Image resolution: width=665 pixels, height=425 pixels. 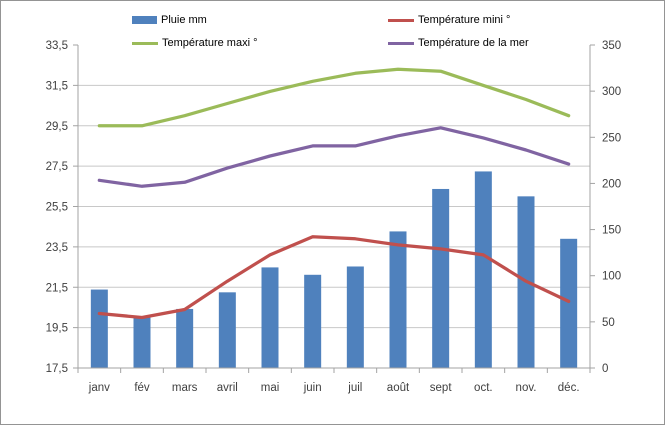 What do you see at coordinates (145, 43) in the screenshot?
I see `legend-line-swatch-temperature-maxi` at bounding box center [145, 43].